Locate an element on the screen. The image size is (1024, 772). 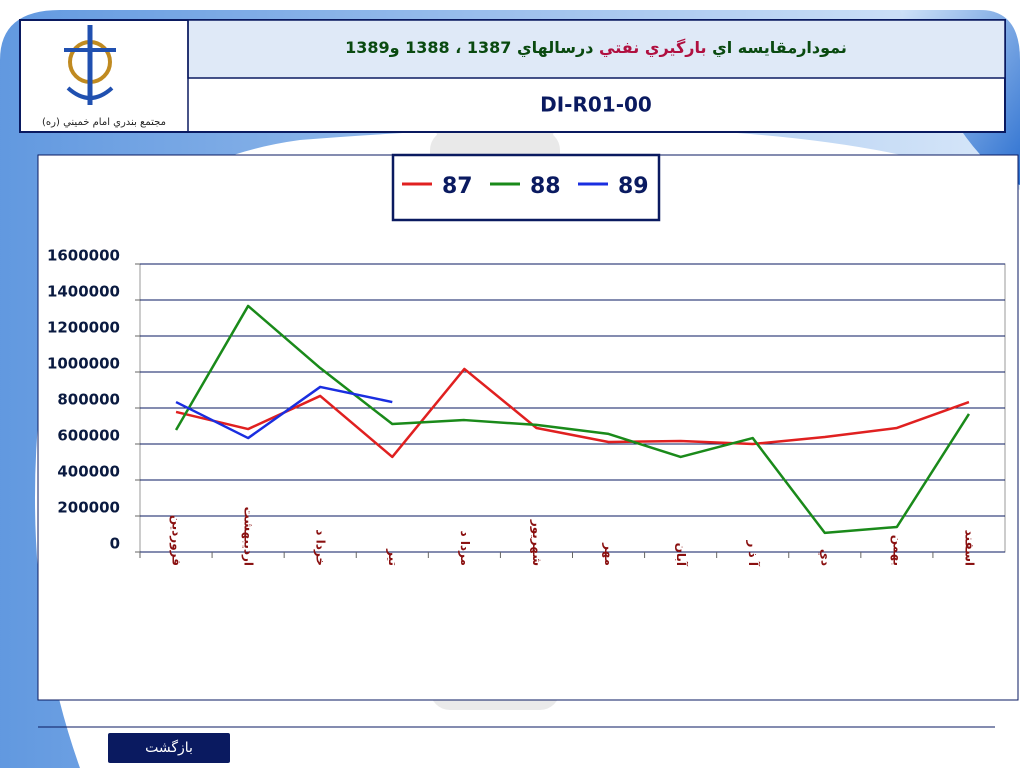
x-tick-label: خردا د is located at coordinates (321, 547).